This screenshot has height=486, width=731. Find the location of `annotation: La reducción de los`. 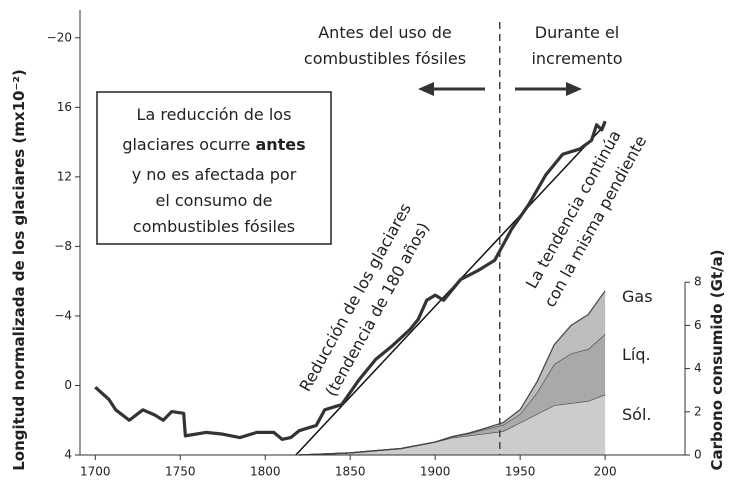

annotation: La reducción de los is located at coordinates (214, 114).